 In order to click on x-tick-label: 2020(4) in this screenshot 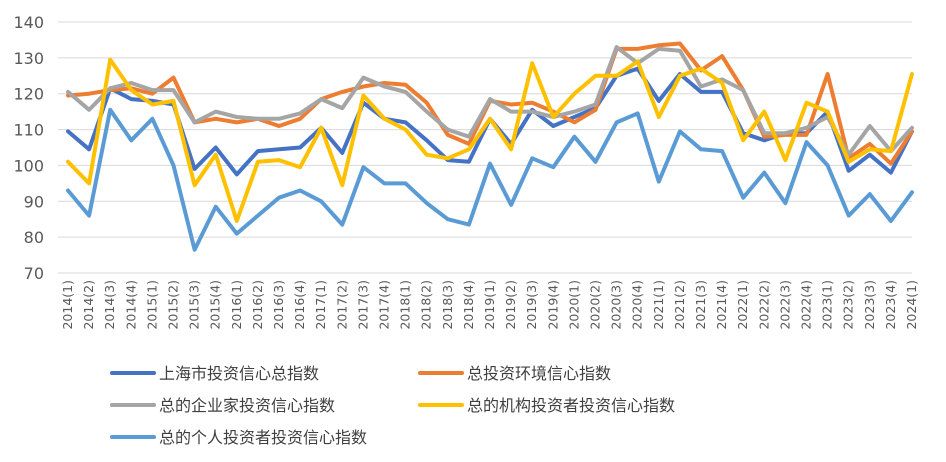, I will do `click(637, 305)`.